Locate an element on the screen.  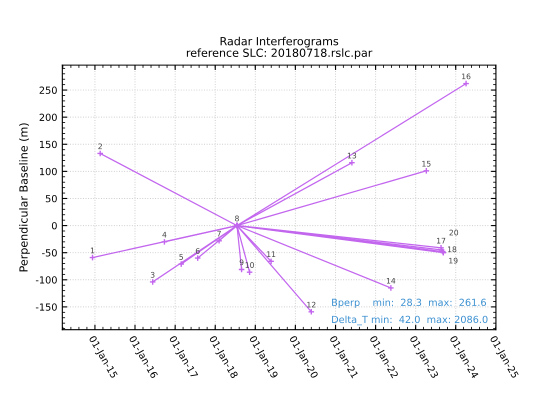
y-tick-label: 200 is located at coordinates (48, 117).